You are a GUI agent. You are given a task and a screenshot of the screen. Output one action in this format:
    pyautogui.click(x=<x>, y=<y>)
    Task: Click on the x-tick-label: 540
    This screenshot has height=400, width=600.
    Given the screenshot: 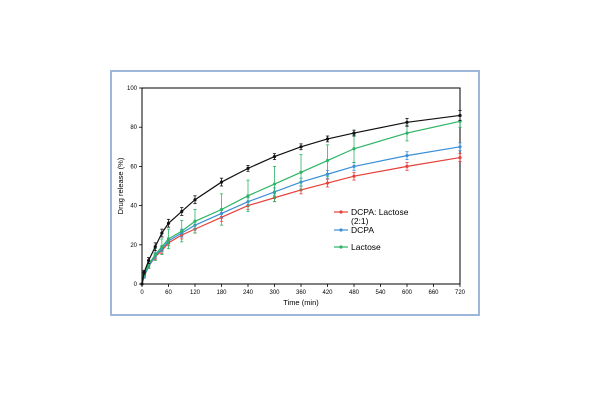 What is the action you would take?
    pyautogui.click(x=380, y=293)
    